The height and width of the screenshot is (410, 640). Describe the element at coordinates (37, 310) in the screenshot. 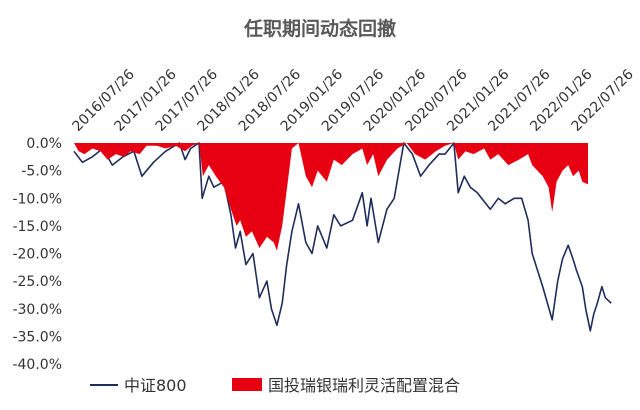

I see `y-tick-label: -30.0%` at that location.